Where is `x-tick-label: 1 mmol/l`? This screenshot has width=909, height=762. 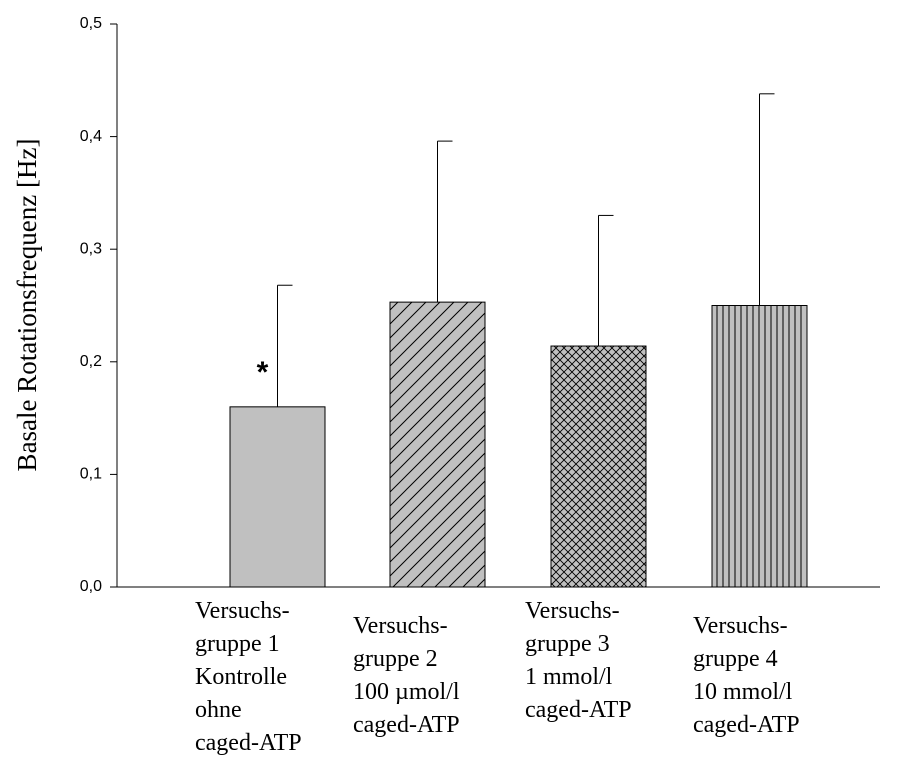
x-tick-label: 1 mmol/l is located at coordinates (569, 677).